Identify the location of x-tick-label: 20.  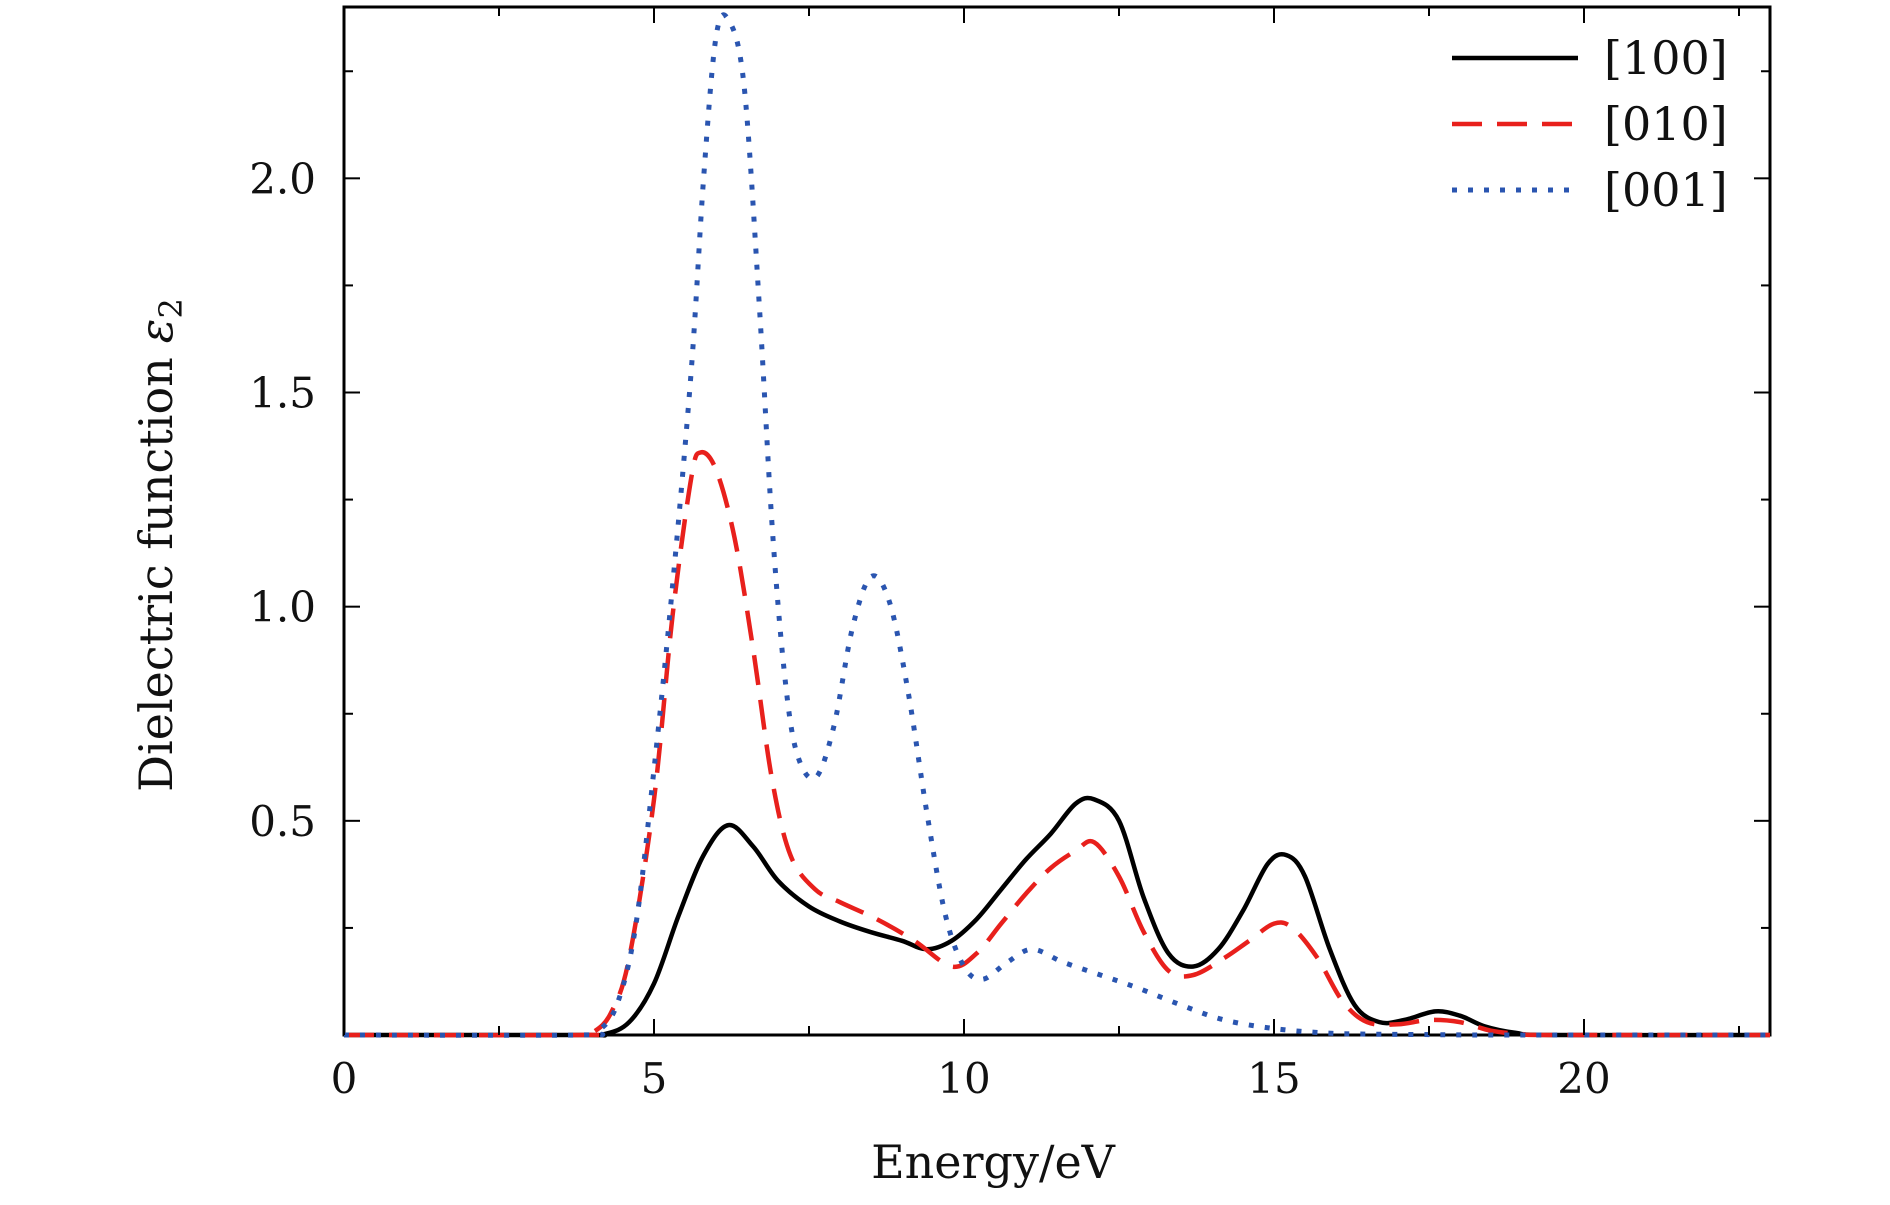
(1583, 1078).